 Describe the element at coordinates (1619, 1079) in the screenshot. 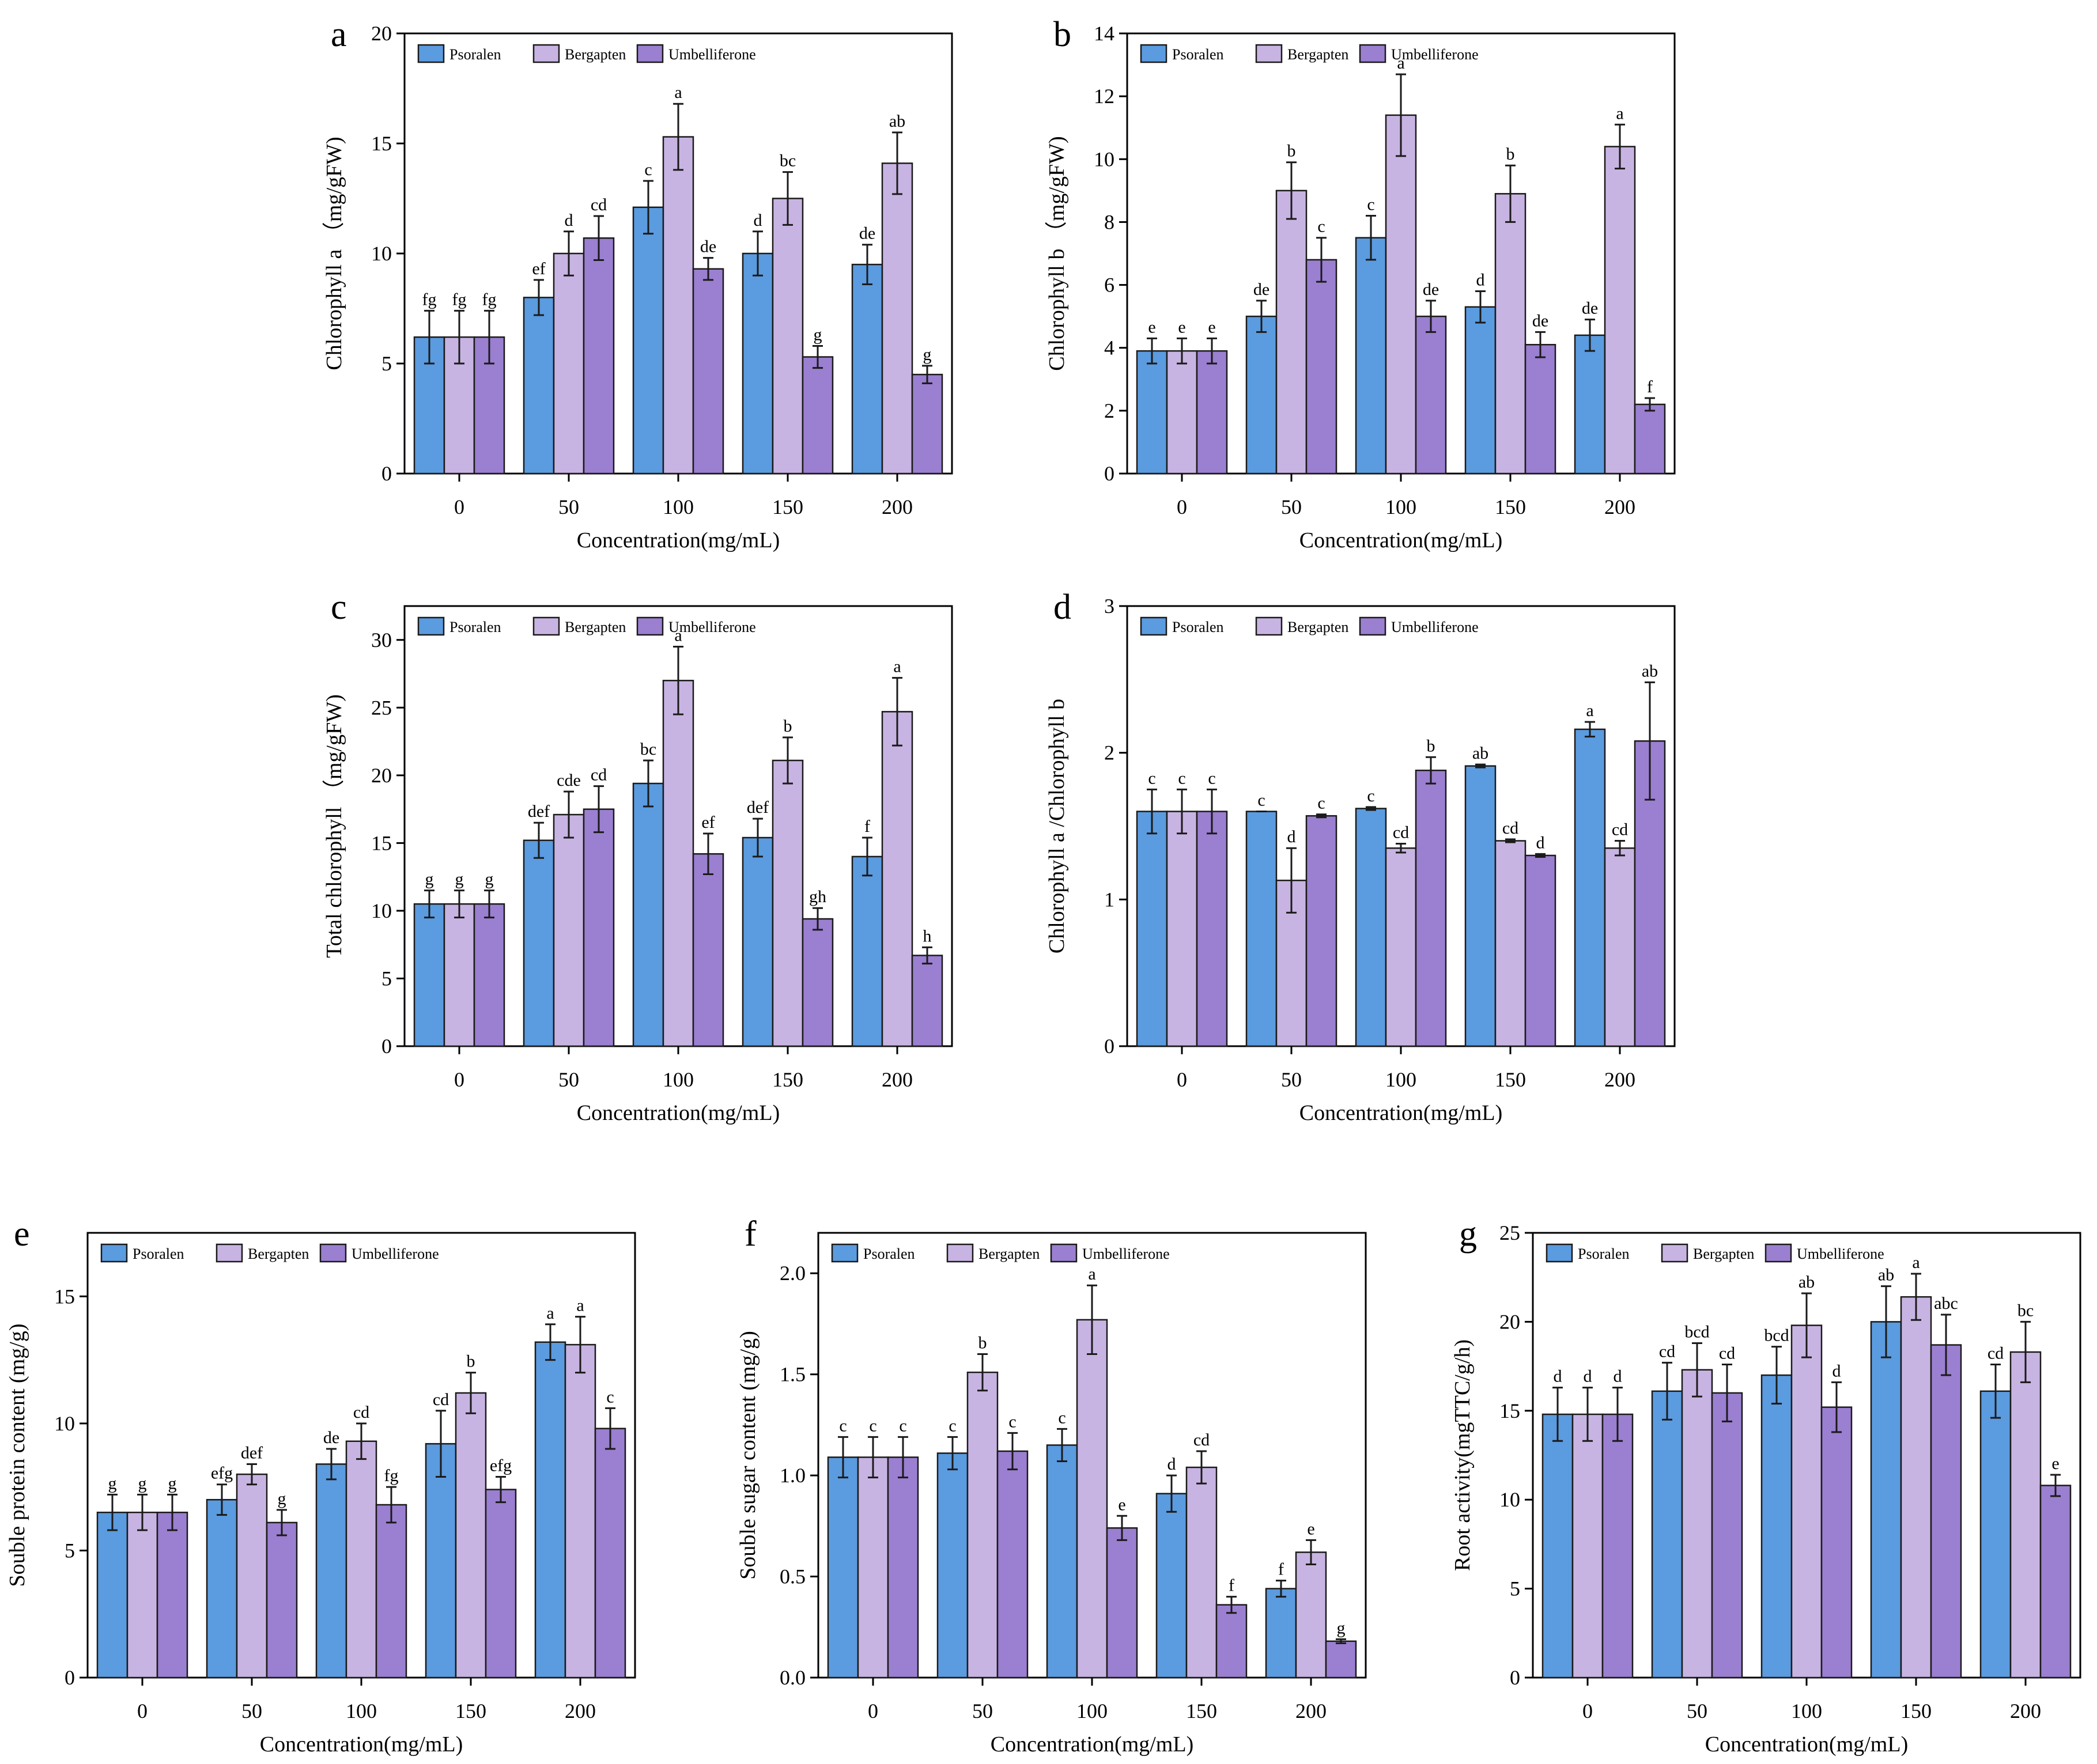

I see `x-tick-label: 200` at that location.